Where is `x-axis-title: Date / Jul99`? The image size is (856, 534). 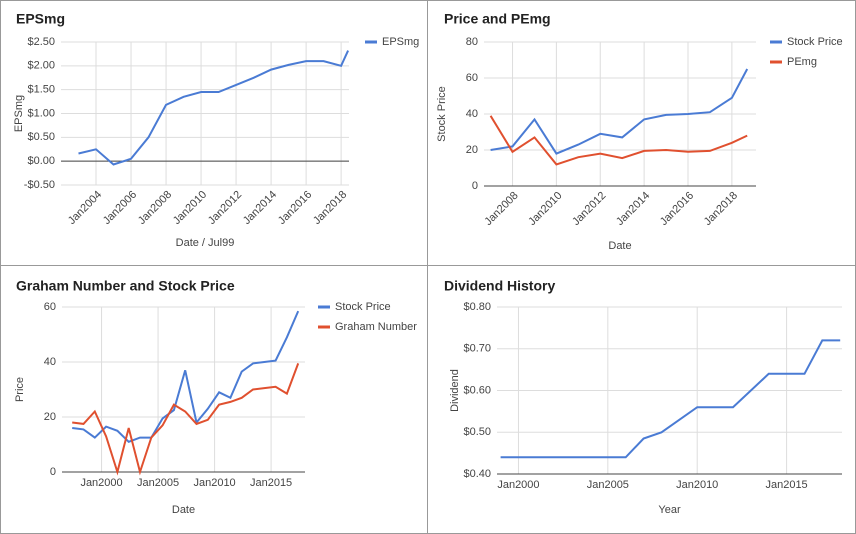
x-axis-title: Date / Jul99 is located at coordinates (205, 243).